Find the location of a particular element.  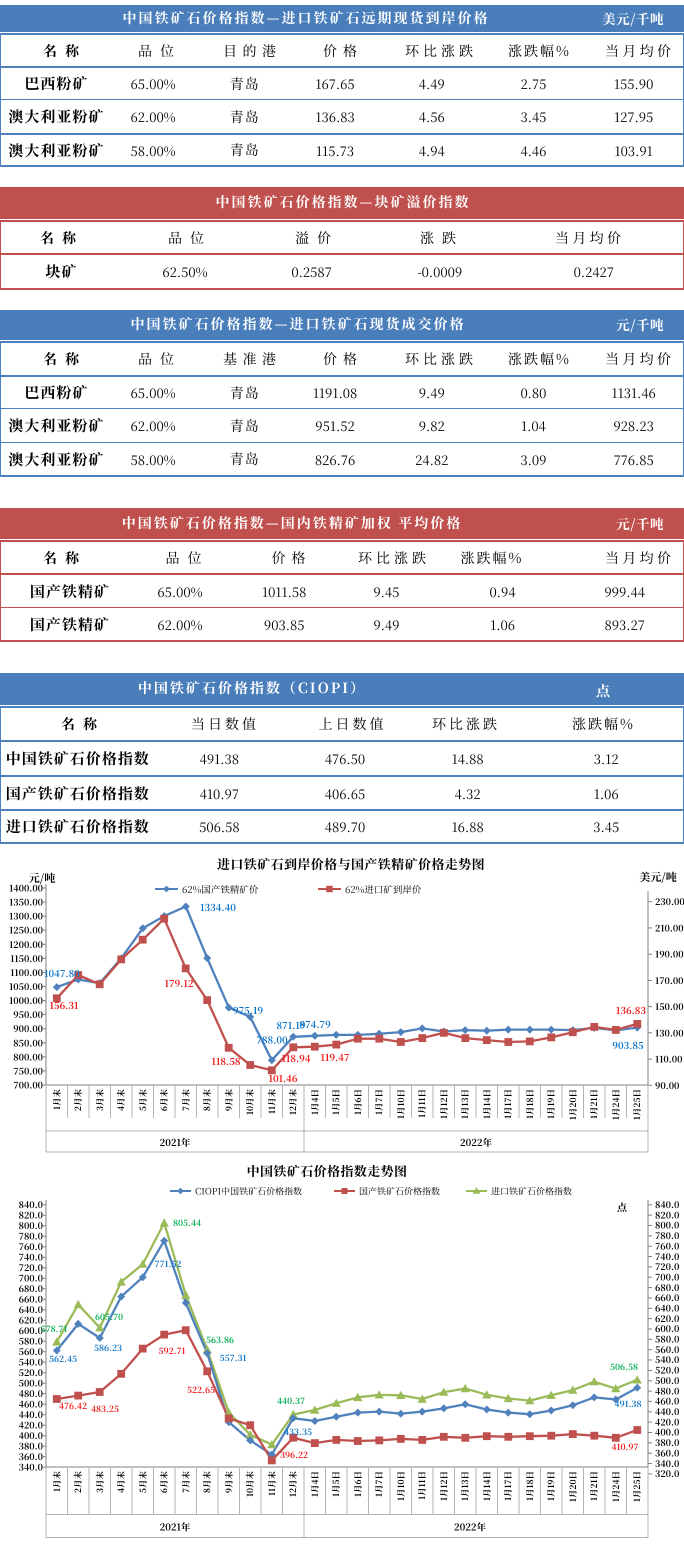

svg-text: 118.58 is located at coordinates (226, 1061).